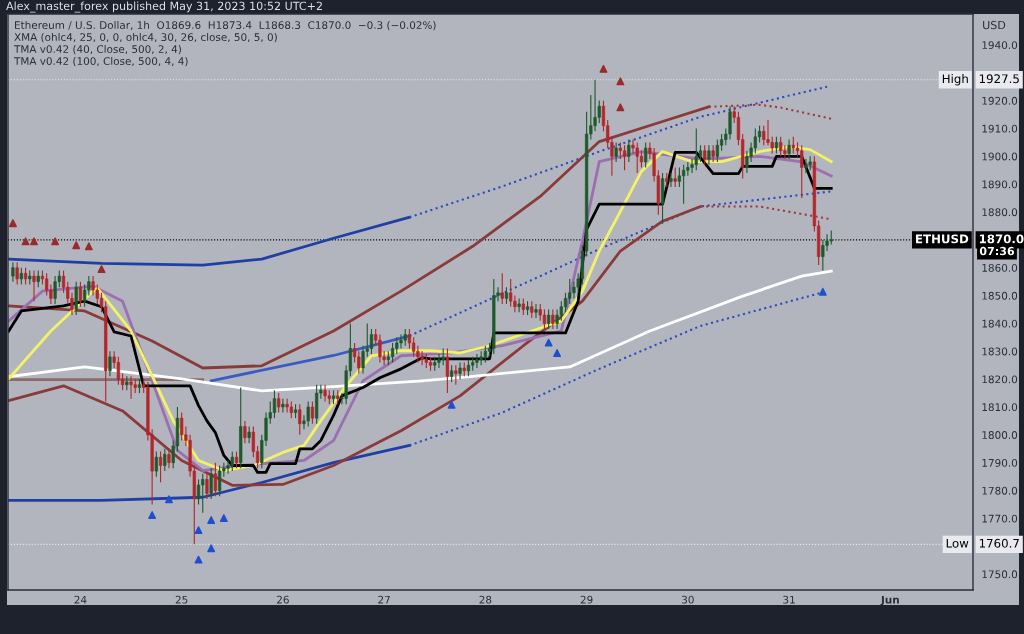  I want to click on y-tick-label: 1860.0, so click(1000, 267).